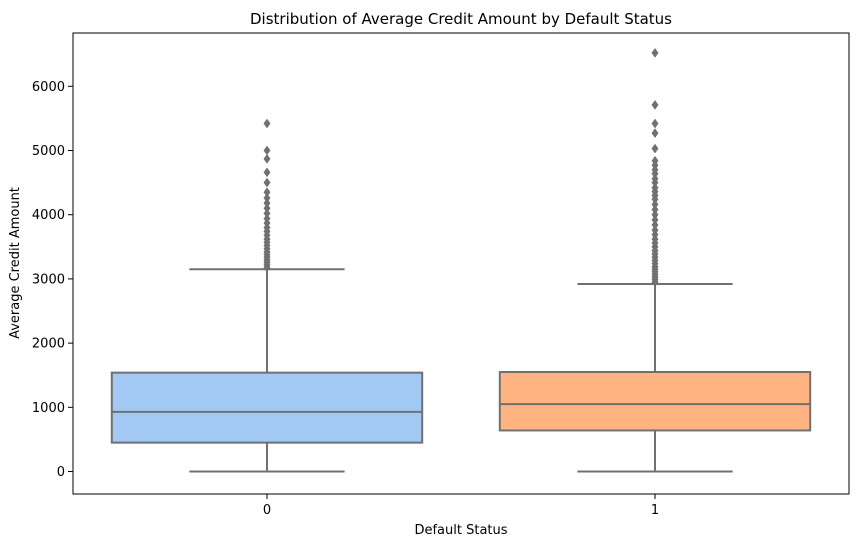 The width and height of the screenshot is (859, 547). I want to click on y-tick-label: 3000, so click(48, 279).